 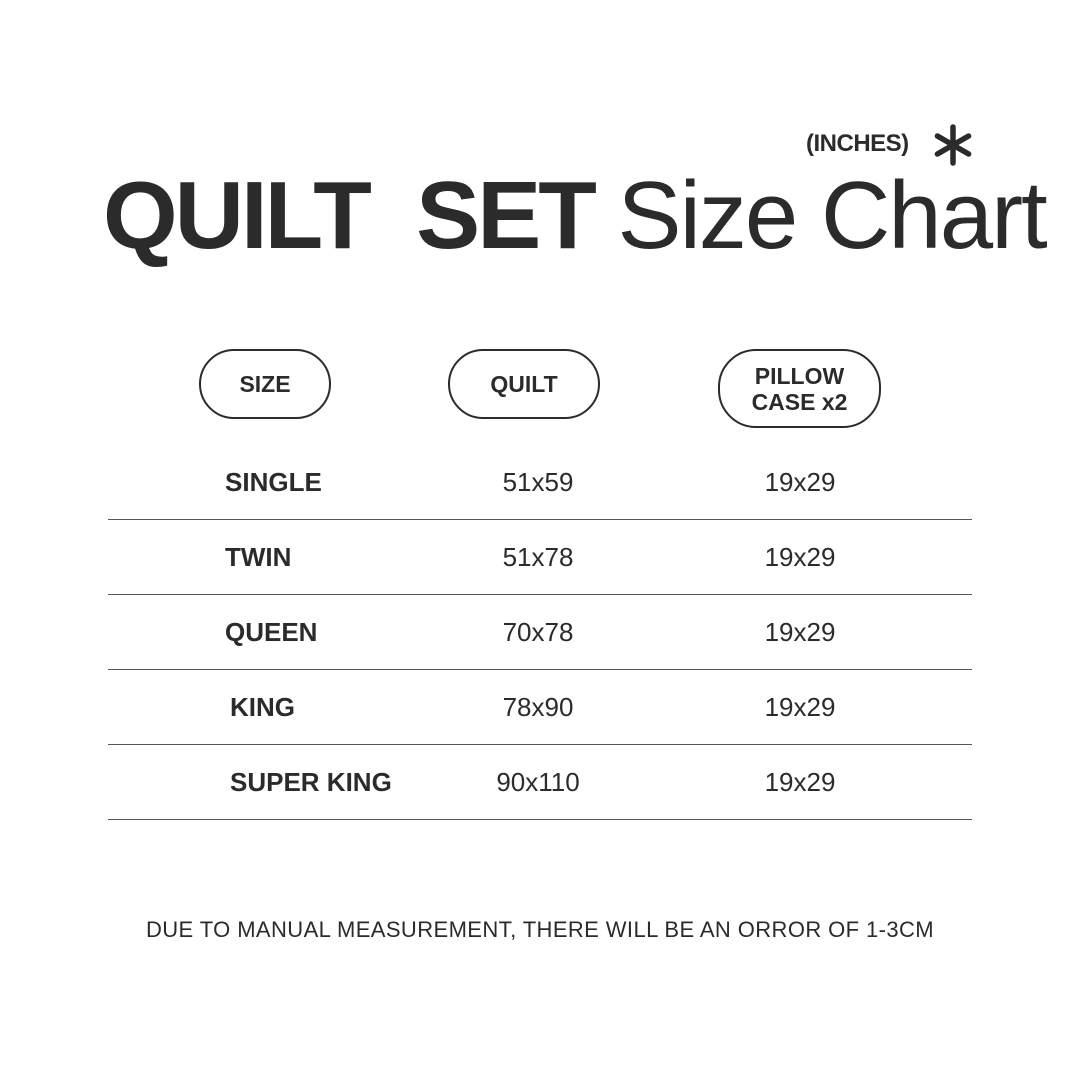 I want to click on table-row: TWIN 51x78 19x29, so click(x=540, y=557).